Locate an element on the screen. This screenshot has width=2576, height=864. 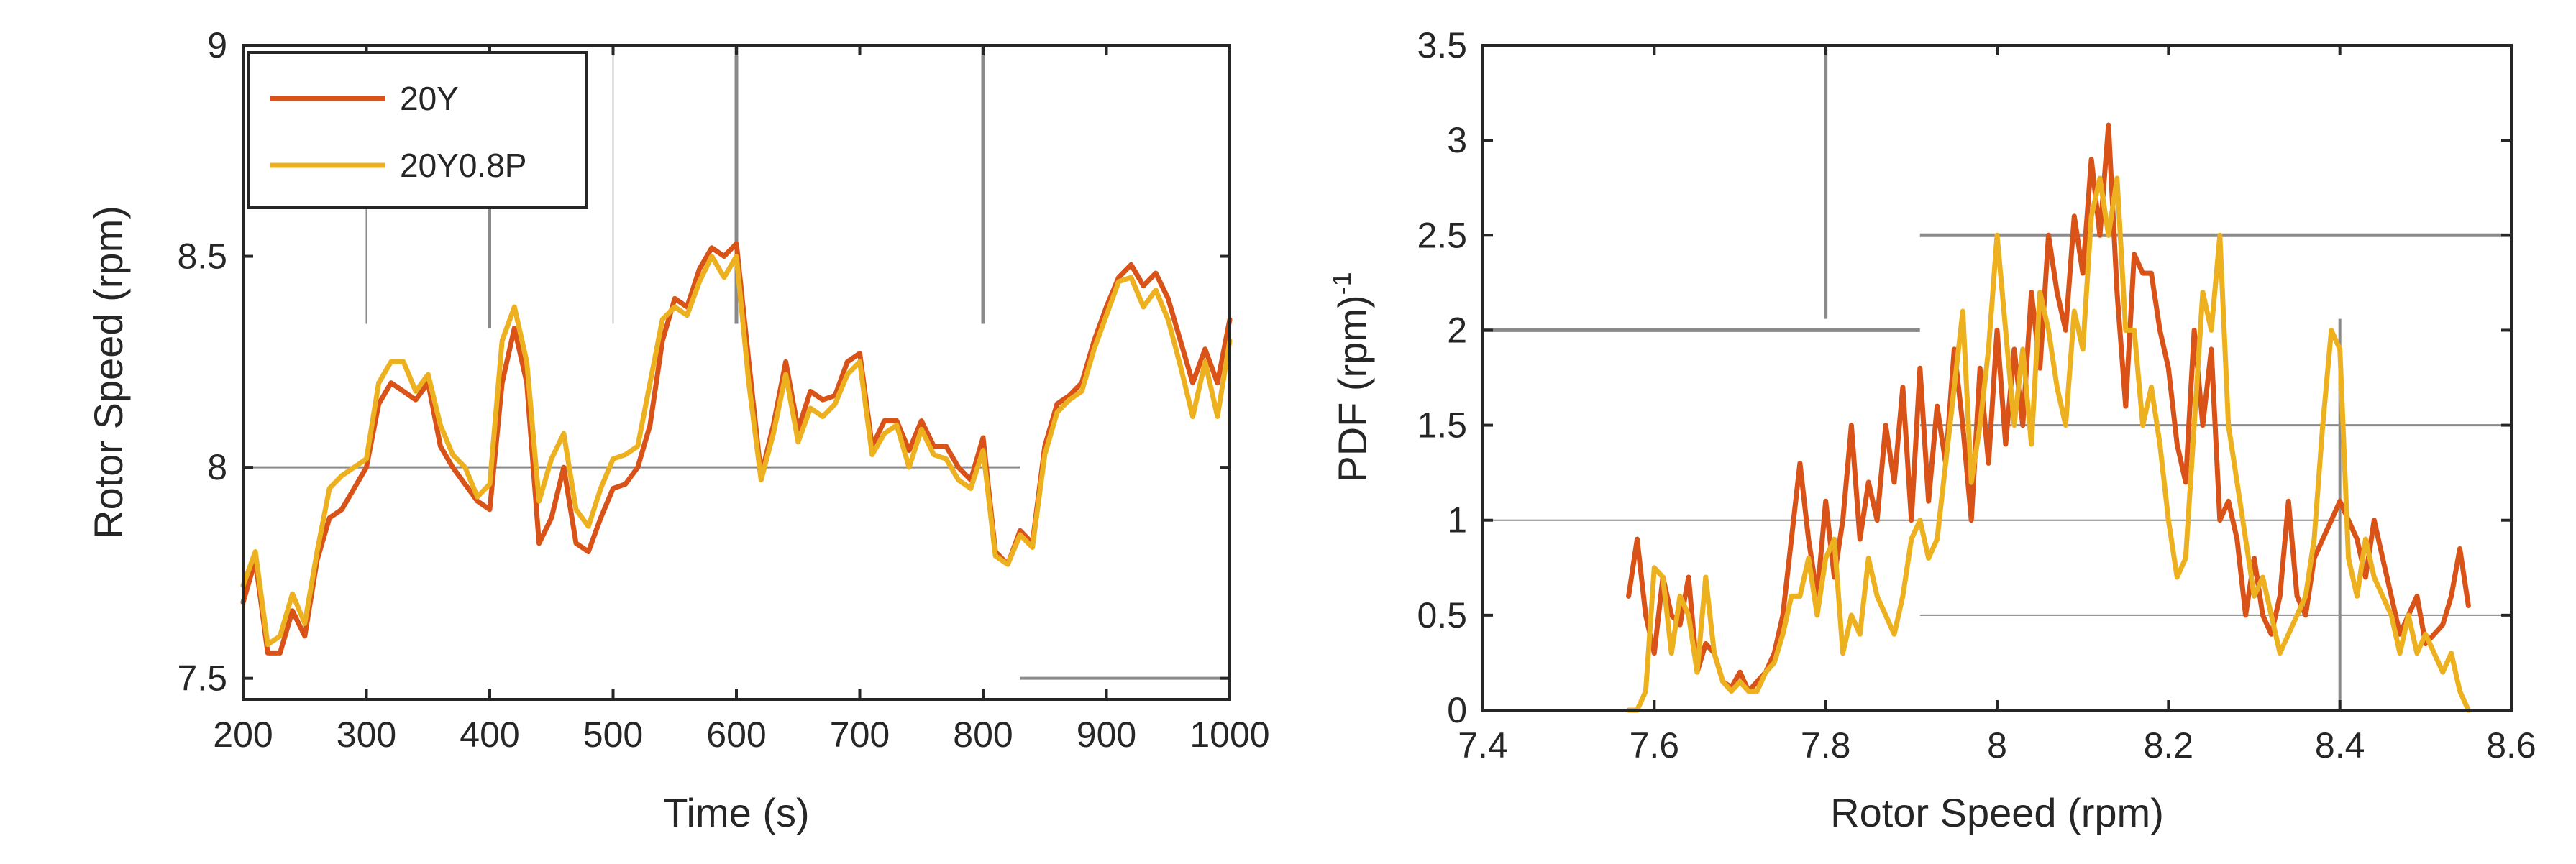
y-tick-label: 2.5 is located at coordinates (1442, 235).